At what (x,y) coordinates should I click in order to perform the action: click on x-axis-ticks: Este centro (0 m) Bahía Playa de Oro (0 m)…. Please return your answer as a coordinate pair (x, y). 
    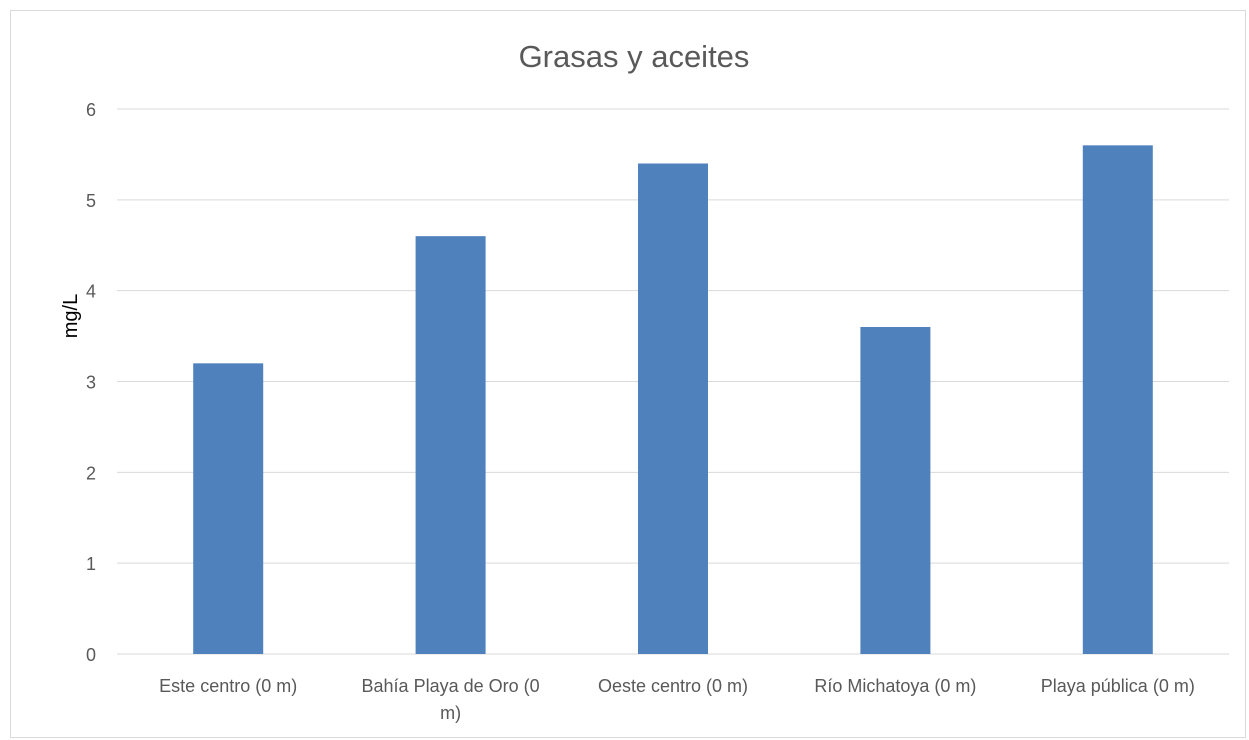
    Looking at the image, I should click on (677, 699).